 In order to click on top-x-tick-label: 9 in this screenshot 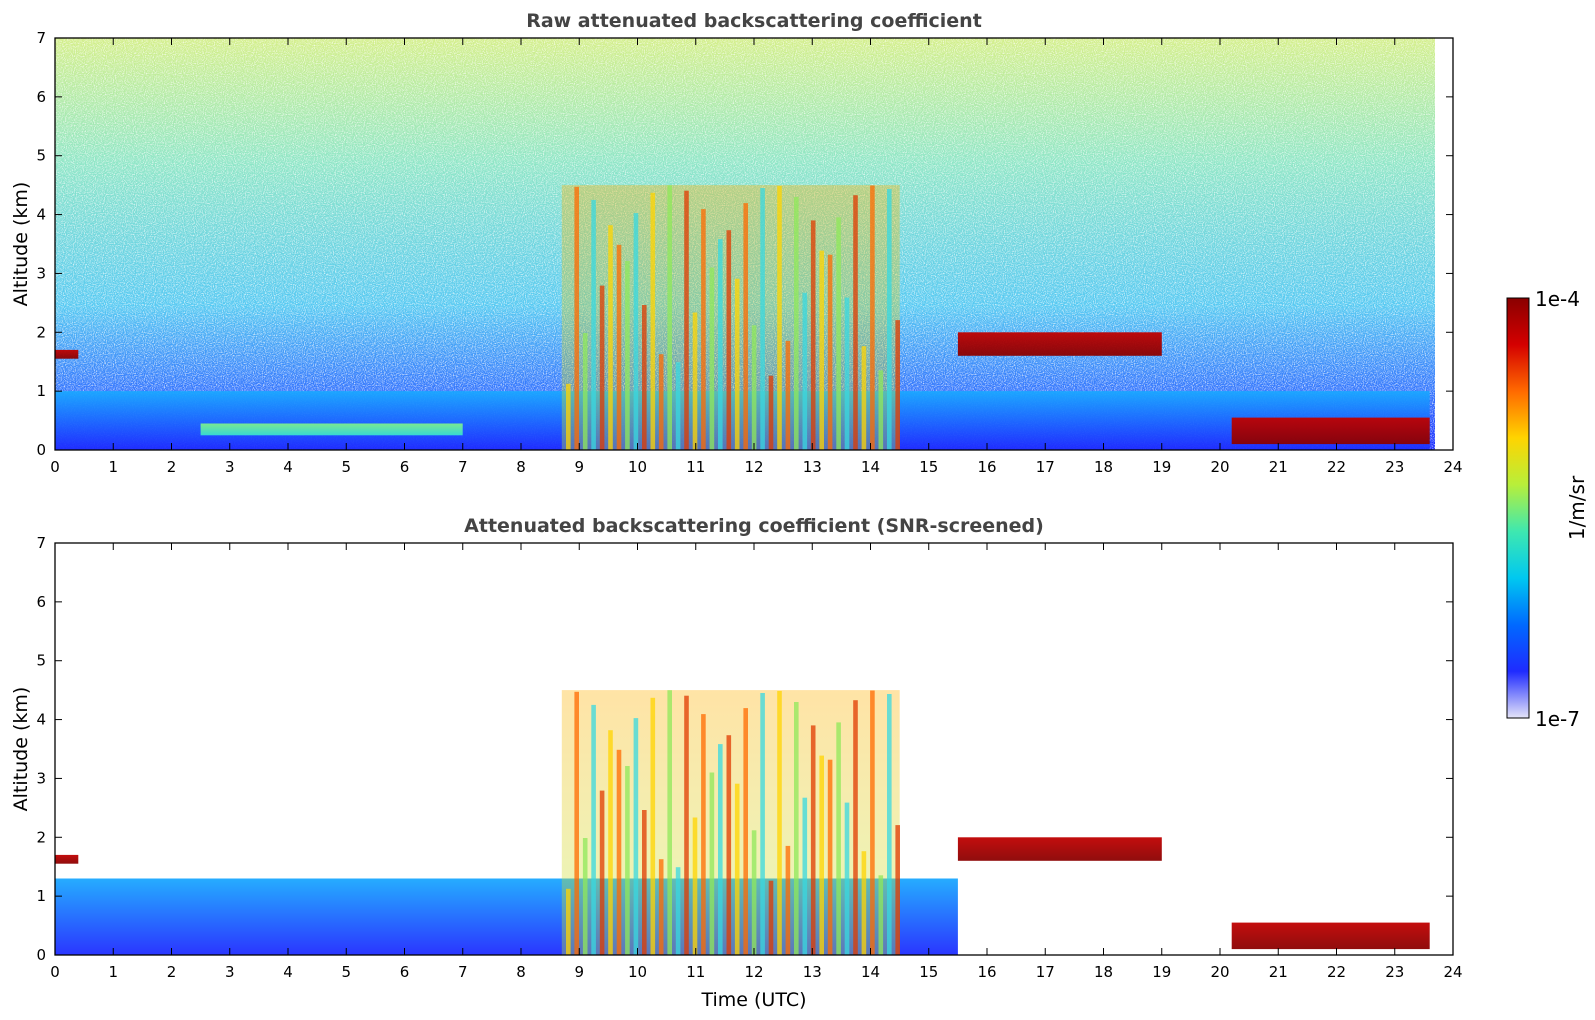, I will do `click(579, 467)`.